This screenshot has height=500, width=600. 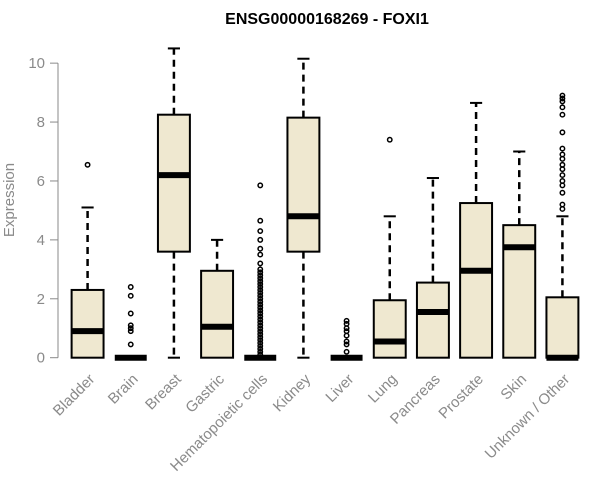 What do you see at coordinates (9, 200) in the screenshot?
I see `y-axis-label: Expression` at bounding box center [9, 200].